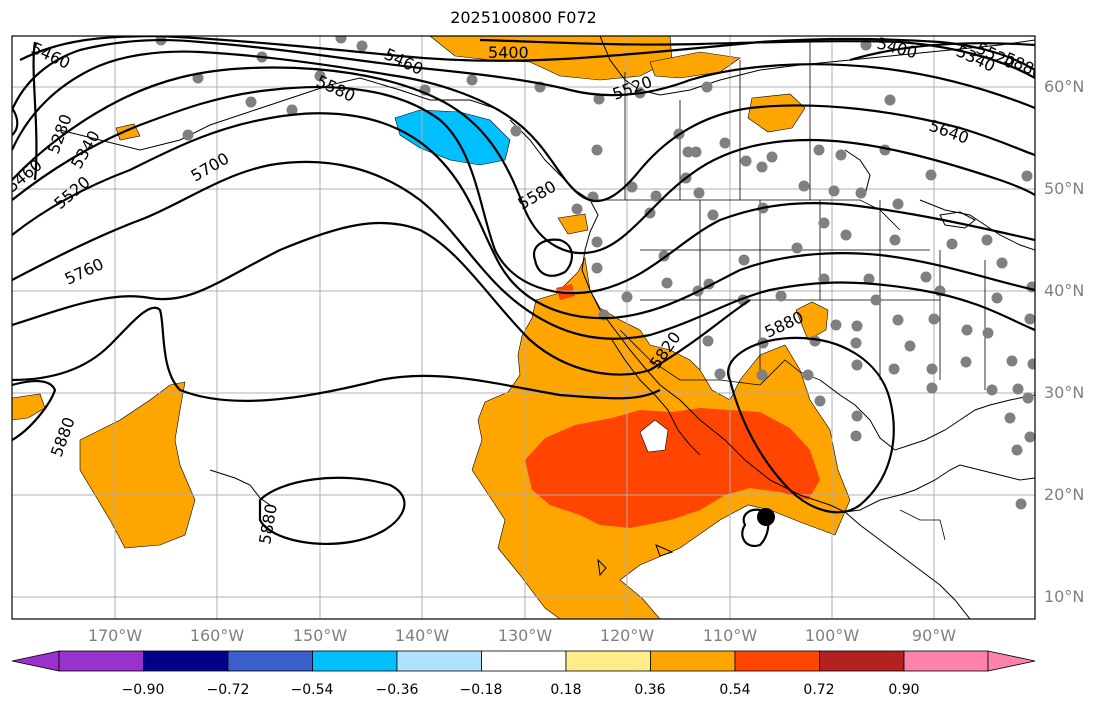  What do you see at coordinates (776, 113) in the screenshot?
I see `orange-region-hudson` at bounding box center [776, 113].